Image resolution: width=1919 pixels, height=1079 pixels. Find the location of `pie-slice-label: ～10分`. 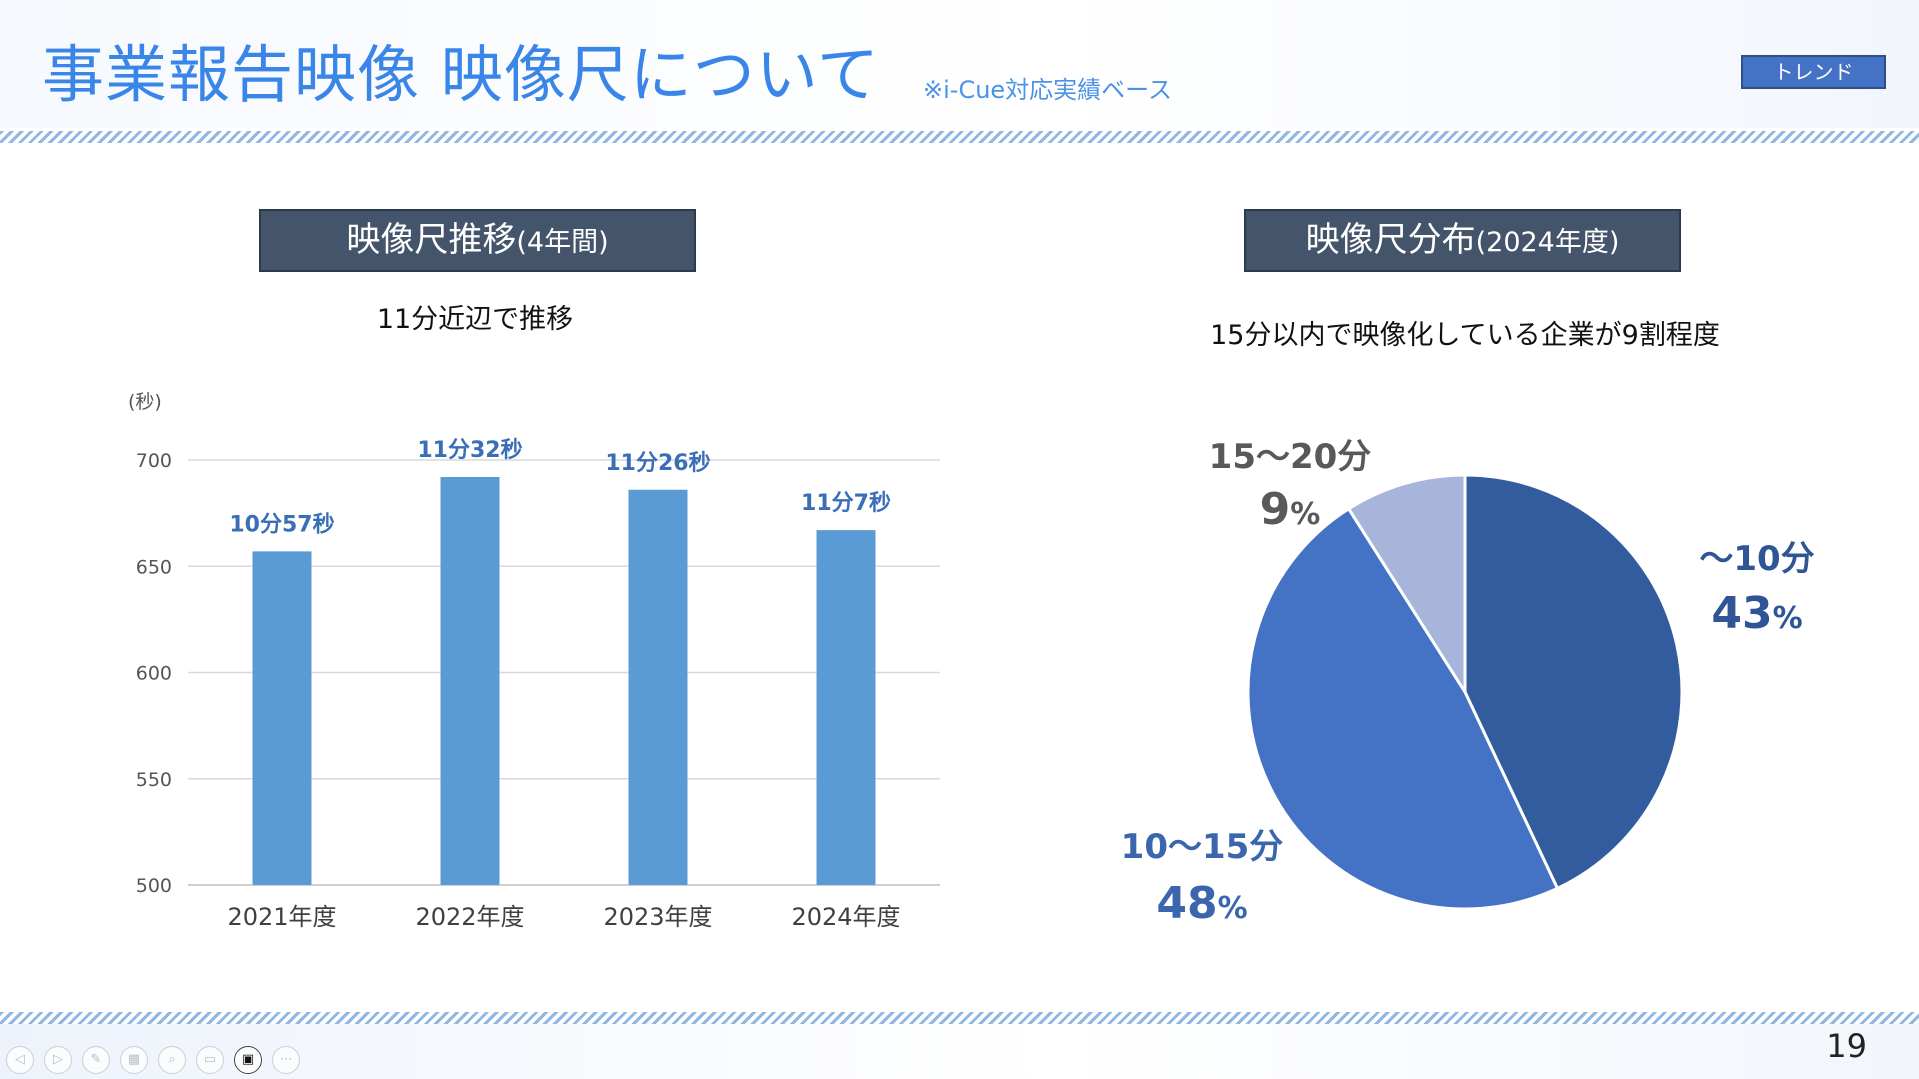

pie-slice-label: ～10分 is located at coordinates (1756, 559).